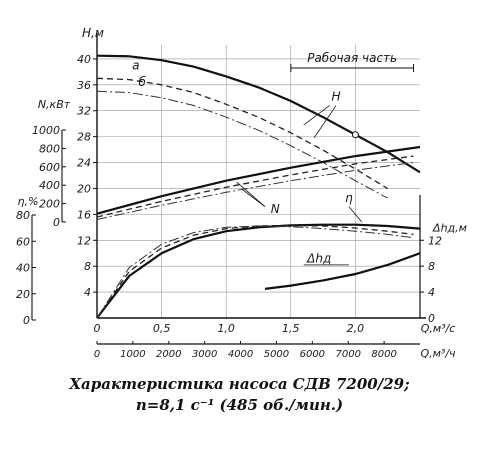 Image resolution: width=479 pixels, height=454 pixels. I want to click on head-axis-label: Н,м, so click(93, 33).